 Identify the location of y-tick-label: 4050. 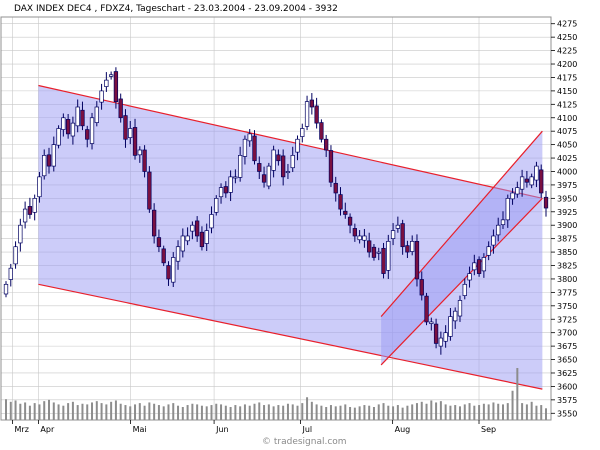
(567, 145).